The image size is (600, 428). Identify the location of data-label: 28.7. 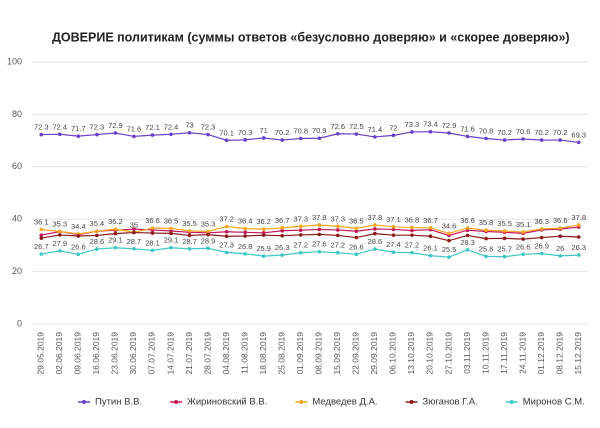
(189, 241).